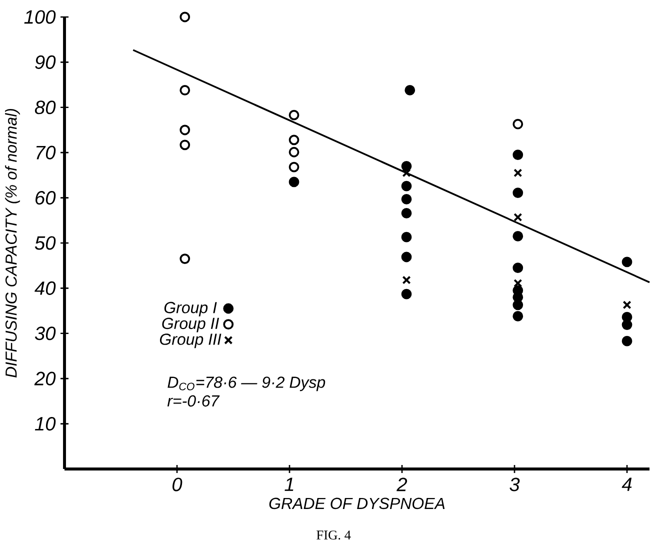 The height and width of the screenshot is (548, 657). I want to click on legend-label: Group III, so click(191, 341).